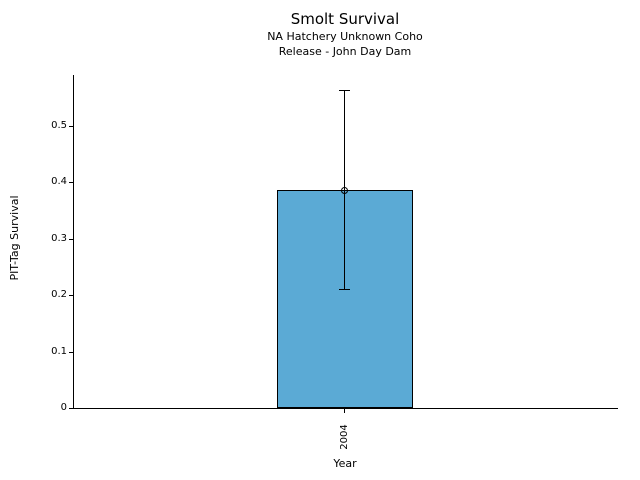 This screenshot has height=480, width=640. What do you see at coordinates (345, 463) in the screenshot?
I see `x-axis-label: Year` at bounding box center [345, 463].